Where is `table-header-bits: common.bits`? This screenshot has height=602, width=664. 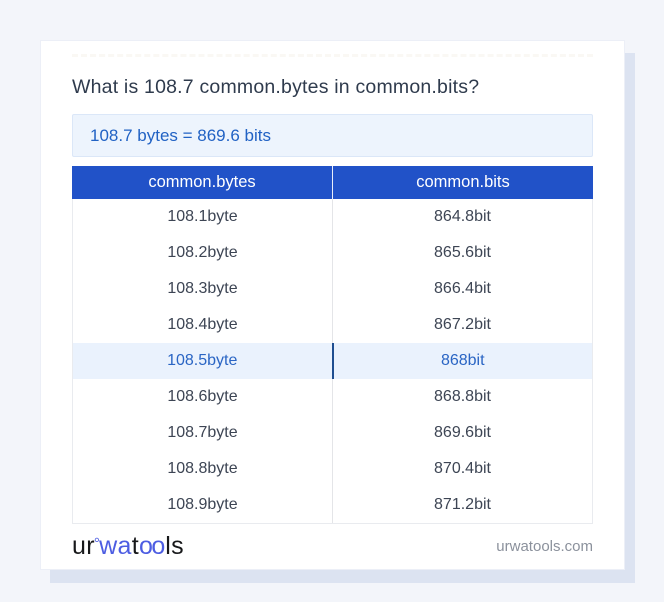
table-header-bits: common.bits is located at coordinates (463, 182).